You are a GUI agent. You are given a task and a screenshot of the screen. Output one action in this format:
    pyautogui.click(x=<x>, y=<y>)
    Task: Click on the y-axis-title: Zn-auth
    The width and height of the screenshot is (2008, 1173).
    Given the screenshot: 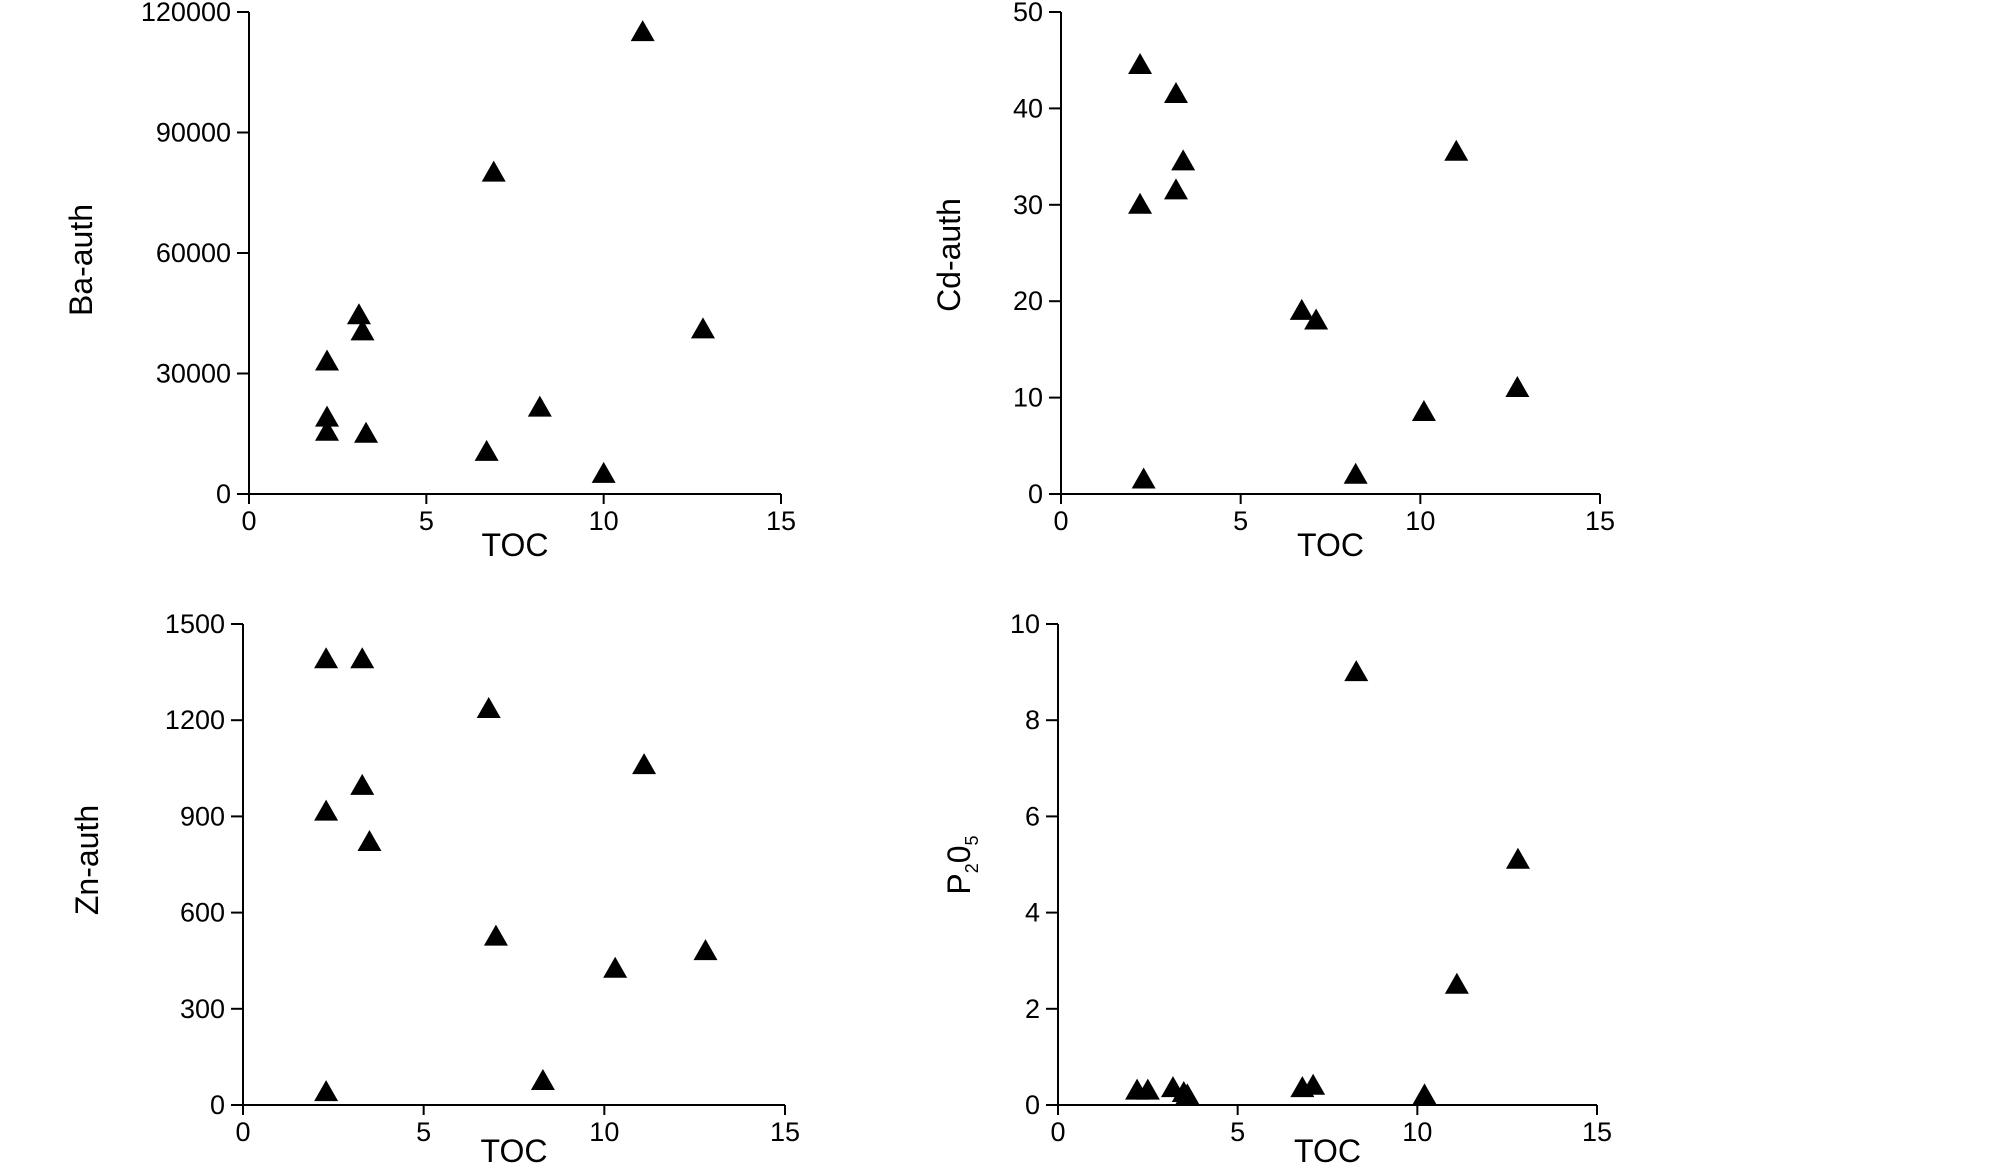 What is the action you would take?
    pyautogui.click(x=87, y=860)
    